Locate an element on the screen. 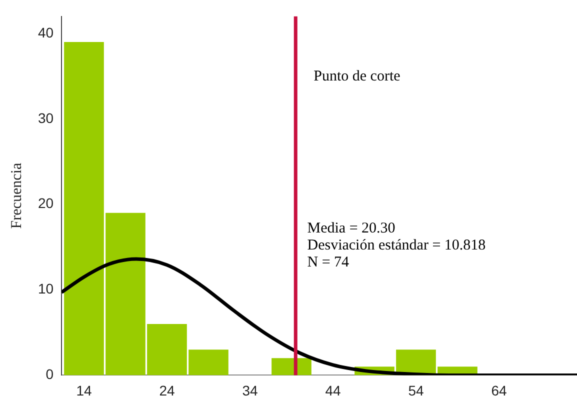 The height and width of the screenshot is (412, 577). ref-line-label: Punto de corte is located at coordinates (357, 76).